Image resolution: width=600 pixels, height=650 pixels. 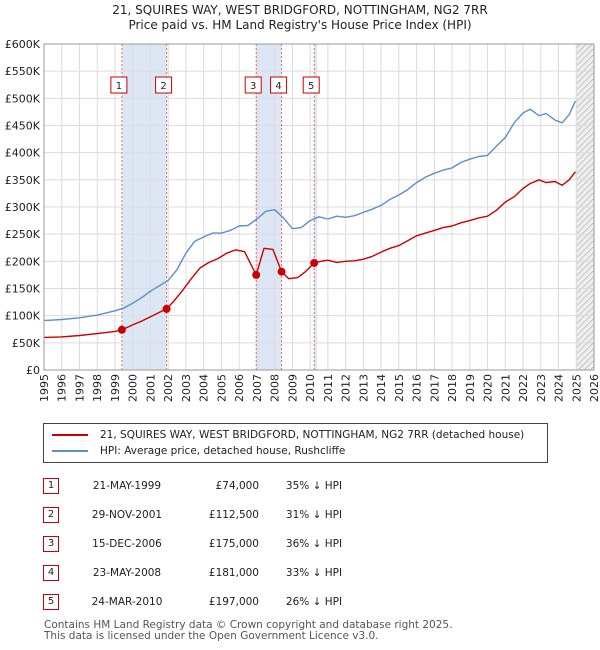 What do you see at coordinates (186, 388) in the screenshot?
I see `x-tick-label: 2003` at bounding box center [186, 388].